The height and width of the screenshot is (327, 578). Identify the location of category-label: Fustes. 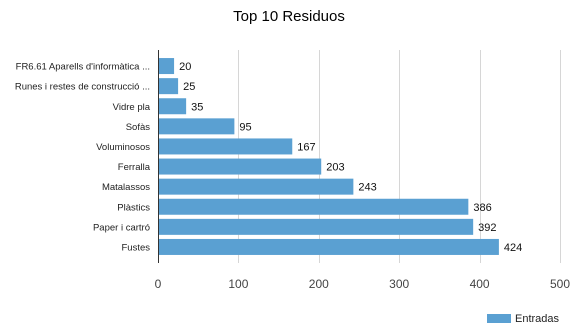
(135, 247).